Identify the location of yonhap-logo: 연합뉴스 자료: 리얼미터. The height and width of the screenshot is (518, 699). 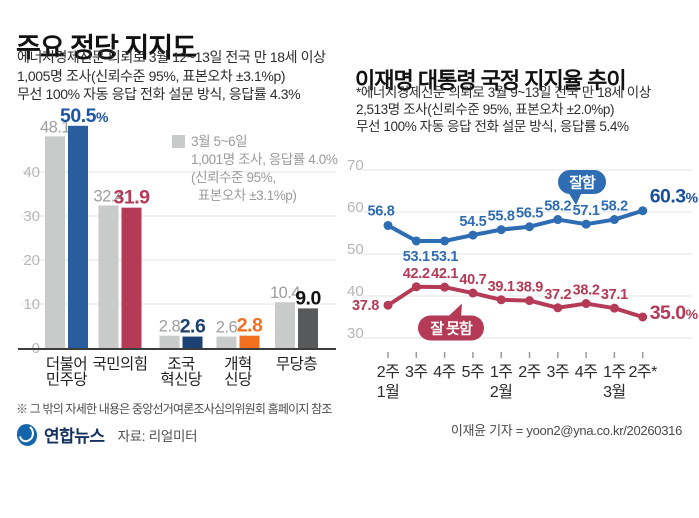
(106, 434).